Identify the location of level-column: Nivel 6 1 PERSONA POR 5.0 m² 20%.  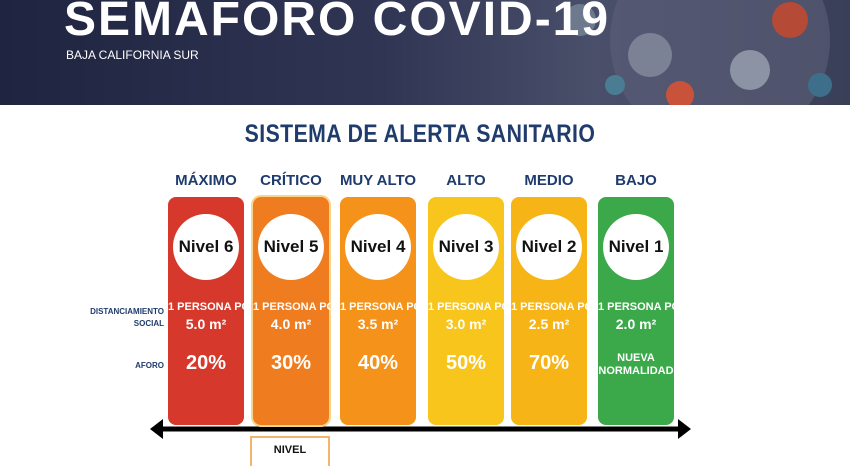
(213, 311).